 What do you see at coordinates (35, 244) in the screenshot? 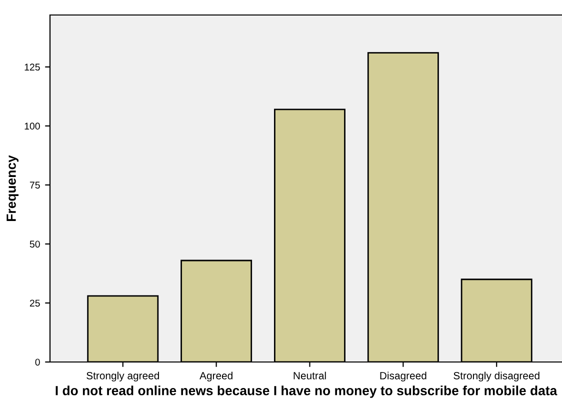
I see `y-tick-label: 50` at bounding box center [35, 244].